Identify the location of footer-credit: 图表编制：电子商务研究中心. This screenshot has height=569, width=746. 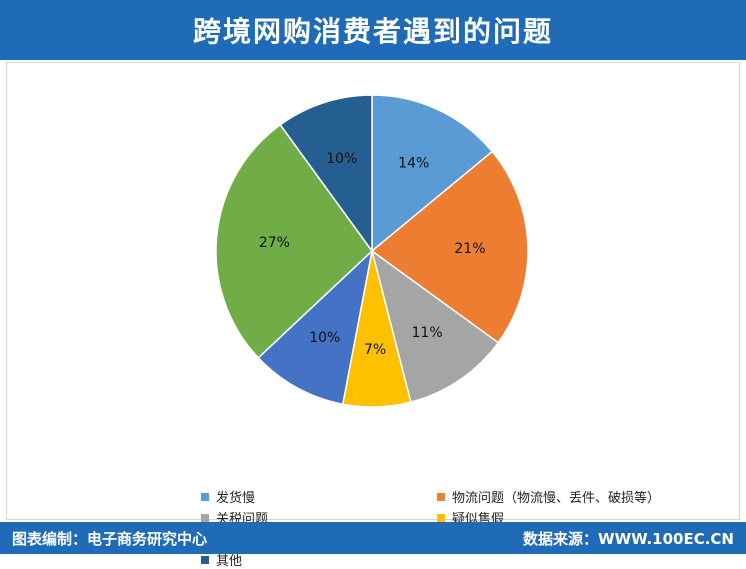
(110, 539).